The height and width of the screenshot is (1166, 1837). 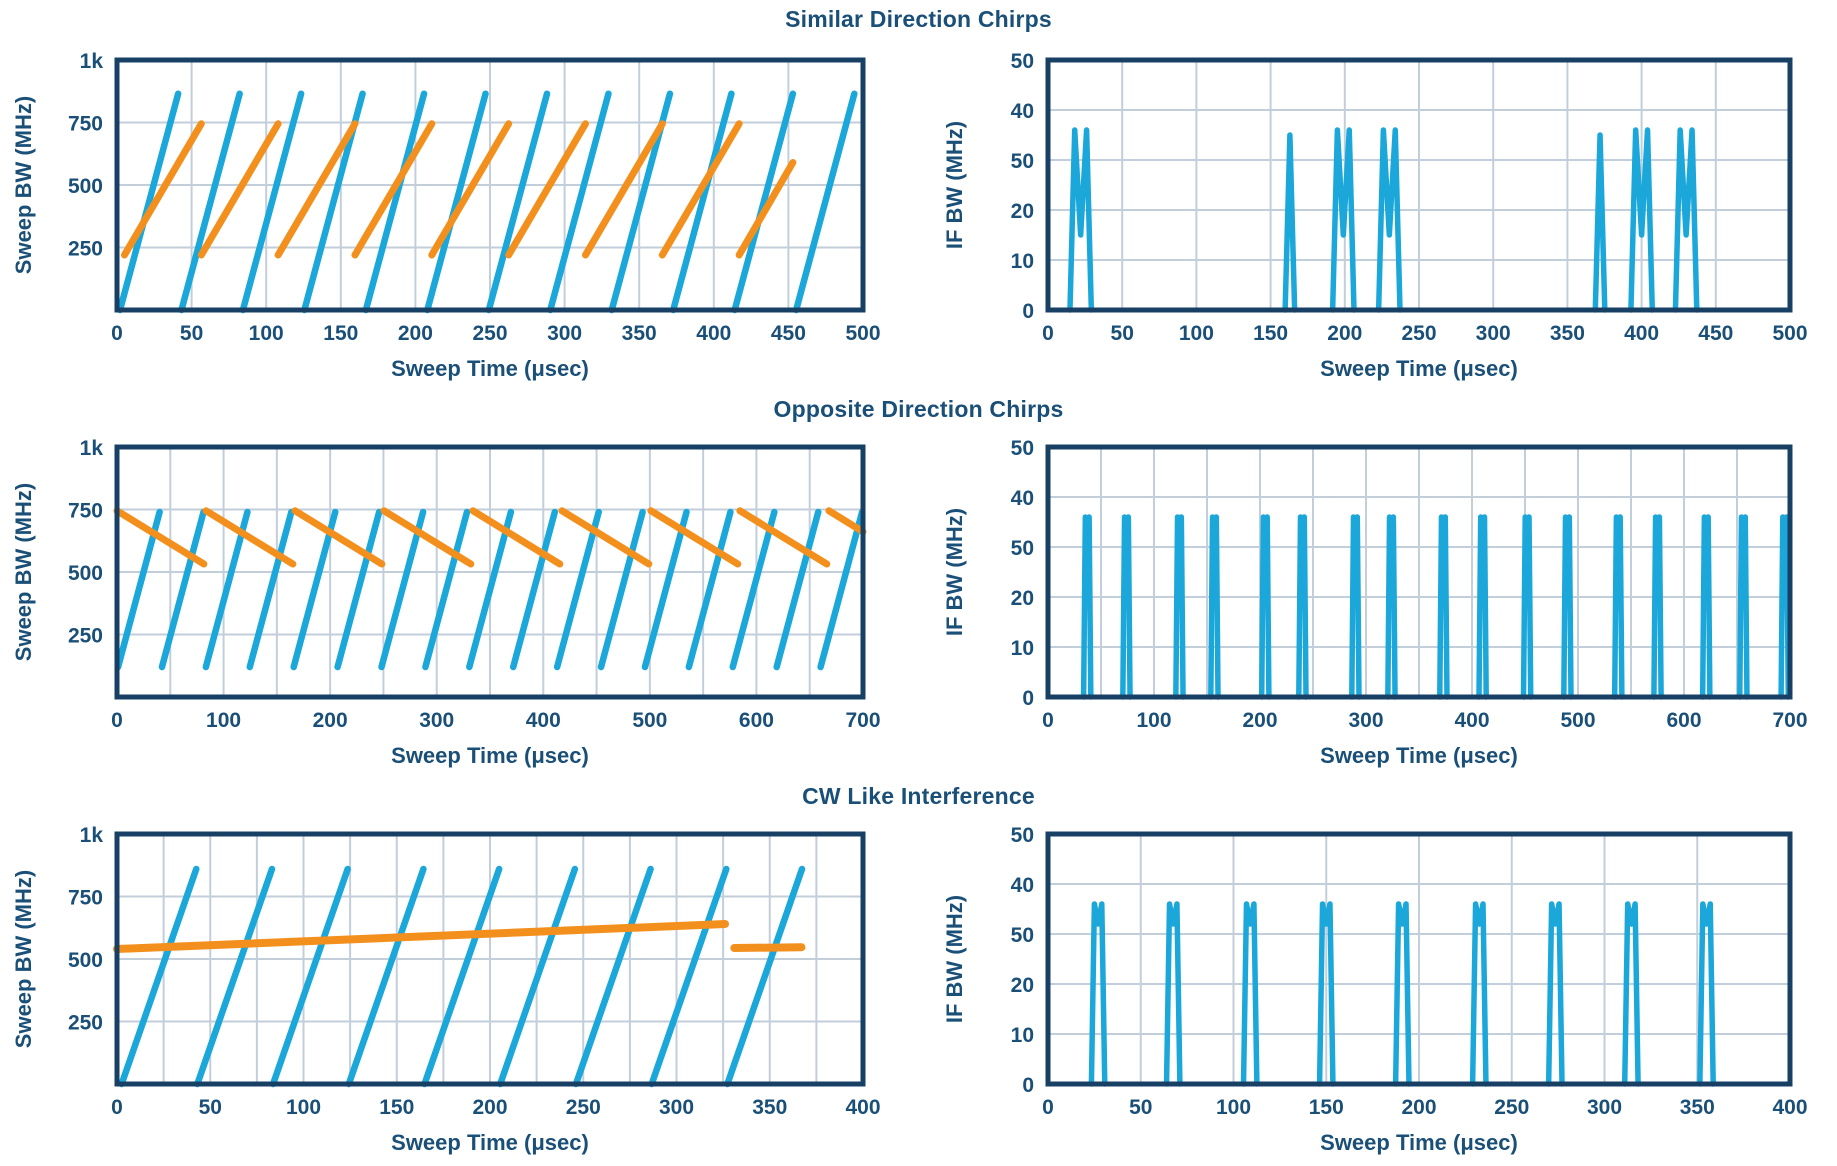 I want to click on y-tick-label: 500, so click(x=85, y=186).